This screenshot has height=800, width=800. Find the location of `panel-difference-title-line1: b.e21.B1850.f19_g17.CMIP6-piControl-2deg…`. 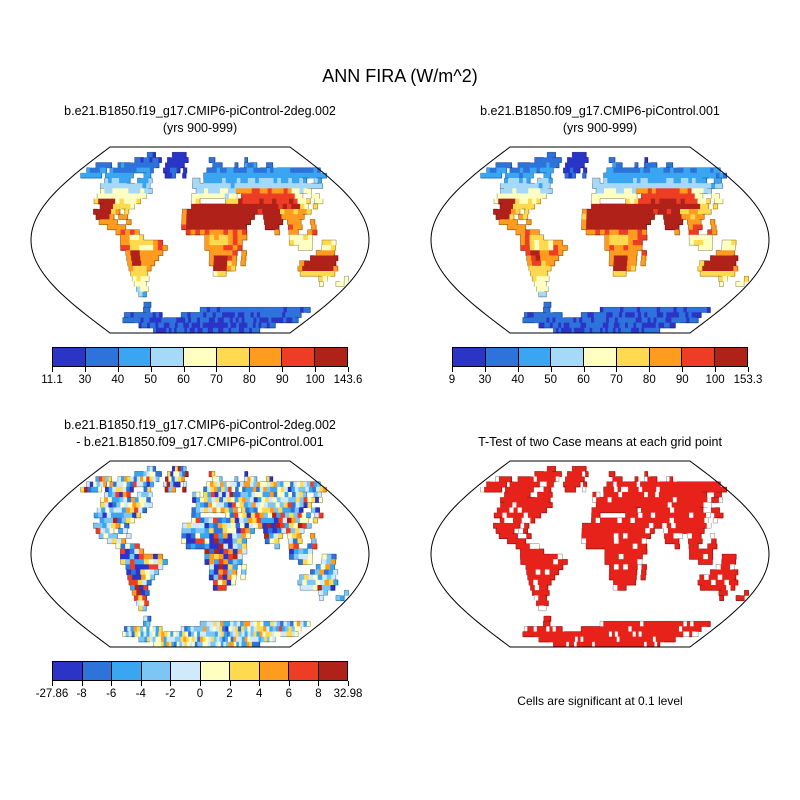

panel-difference-title-line1: b.e21.B1850.f19_g17.CMIP6-piControl-2deg… is located at coordinates (200, 425).